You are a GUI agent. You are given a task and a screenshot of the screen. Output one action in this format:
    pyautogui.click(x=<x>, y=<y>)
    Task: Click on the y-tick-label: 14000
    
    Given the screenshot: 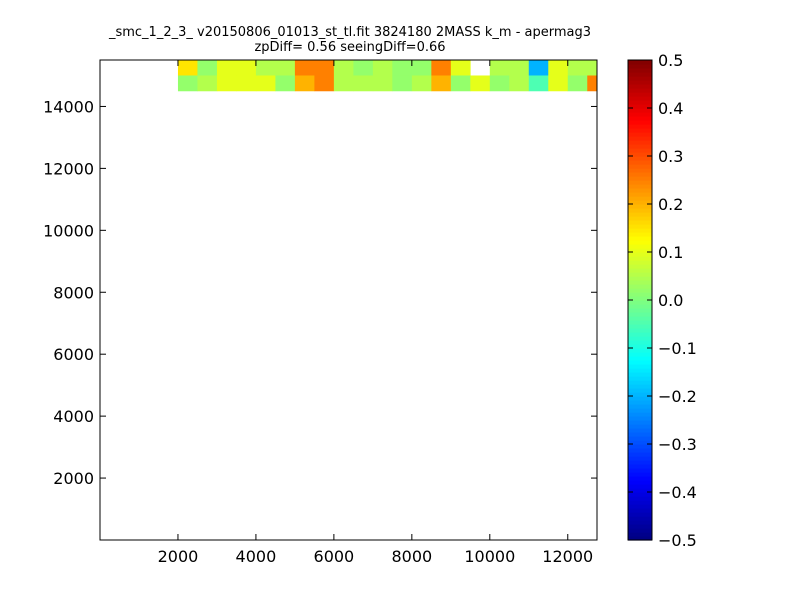 What is the action you would take?
    pyautogui.click(x=68, y=106)
    